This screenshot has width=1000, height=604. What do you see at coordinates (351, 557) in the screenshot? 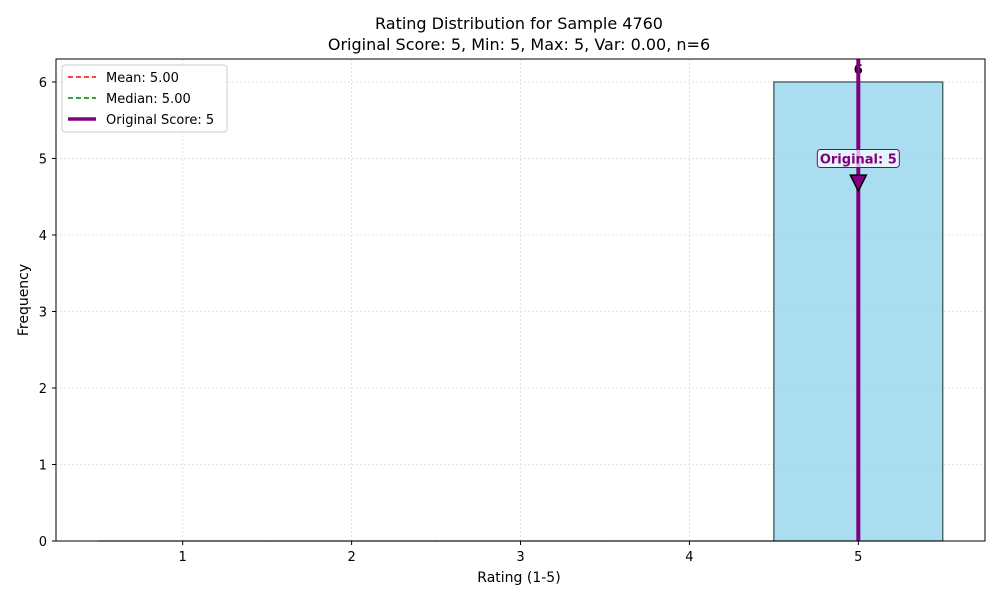
I see `x-tick-label: 2` at bounding box center [351, 557].